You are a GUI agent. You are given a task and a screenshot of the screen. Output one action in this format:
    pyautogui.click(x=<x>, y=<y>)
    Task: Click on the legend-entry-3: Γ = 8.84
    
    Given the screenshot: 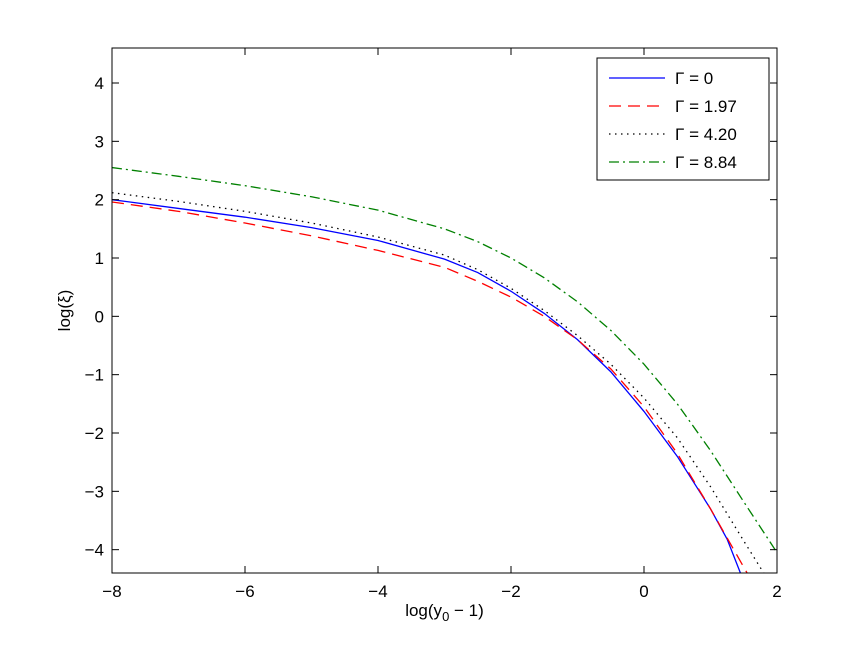 What is the action you would take?
    pyautogui.click(x=706, y=162)
    